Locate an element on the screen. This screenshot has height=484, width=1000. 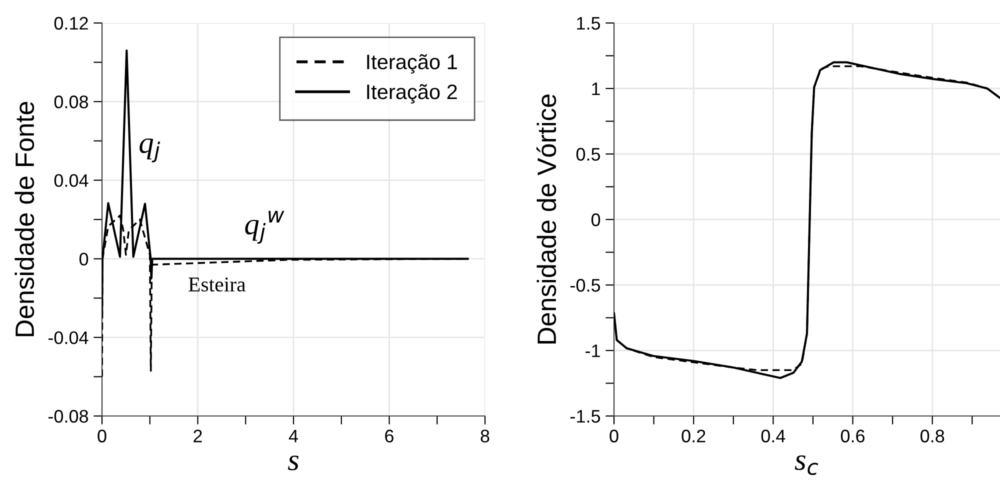
y-axis-title: Densidade de Fonte is located at coordinates (24, 219).